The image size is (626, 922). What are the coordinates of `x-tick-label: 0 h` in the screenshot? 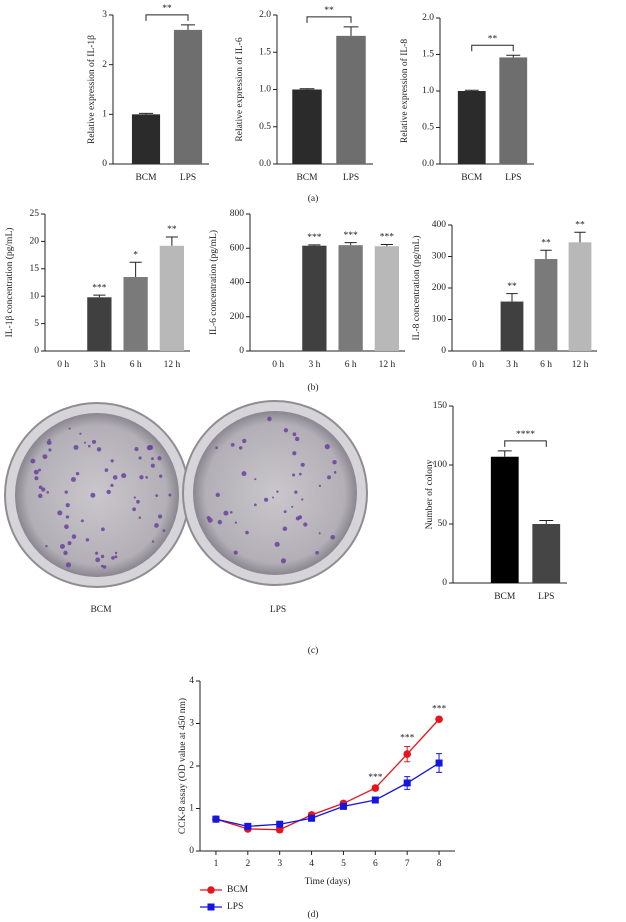 It's located at (278, 365).